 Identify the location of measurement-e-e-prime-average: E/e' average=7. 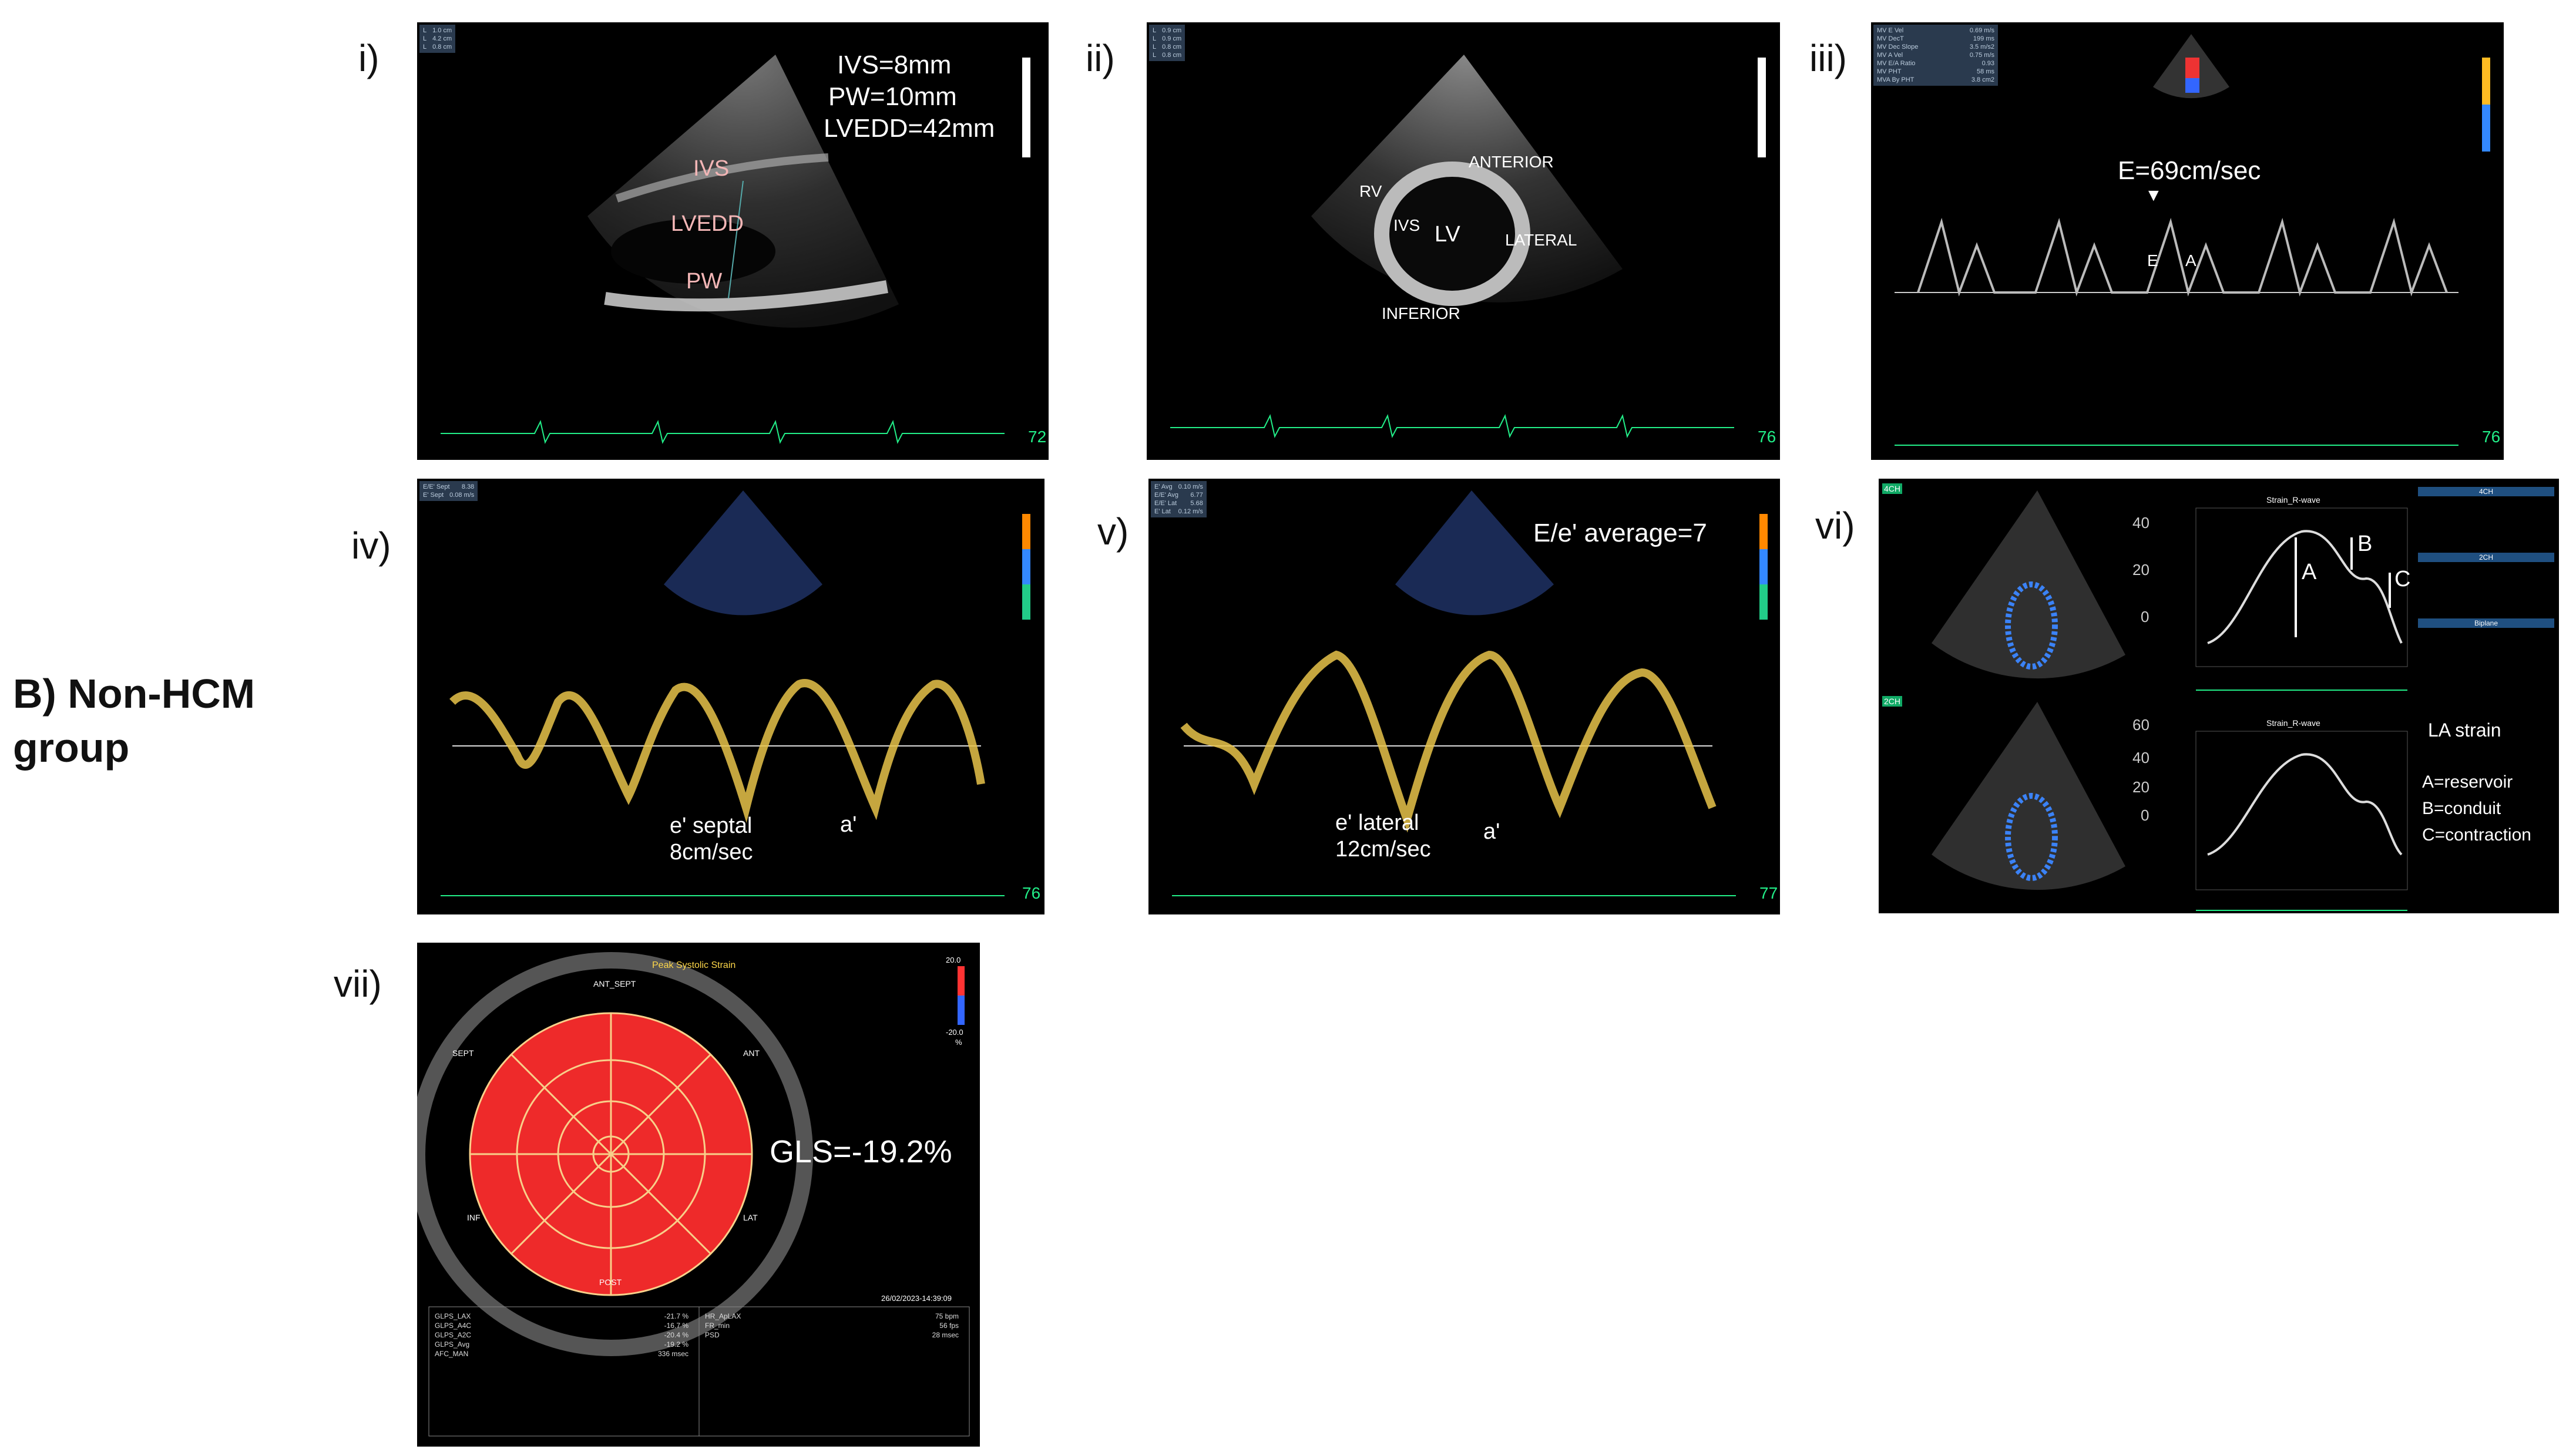
(1620, 533).